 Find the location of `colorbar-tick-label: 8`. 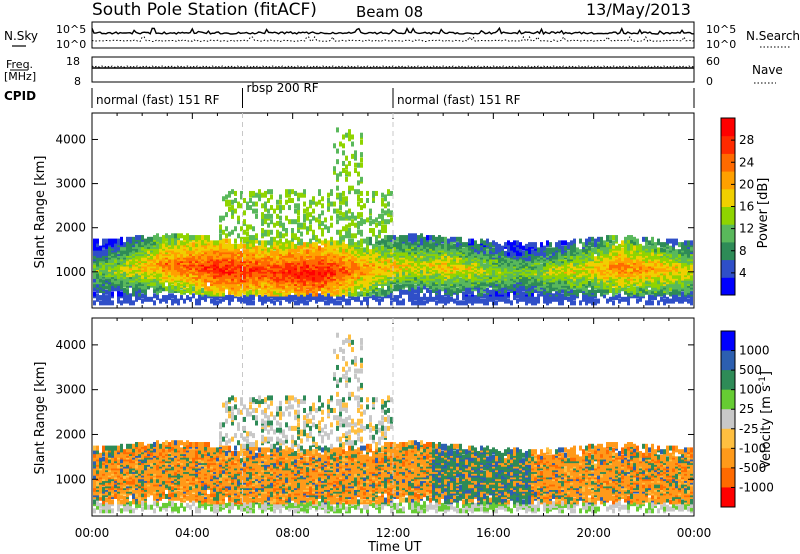

colorbar-tick-label: 8 is located at coordinates (743, 251).